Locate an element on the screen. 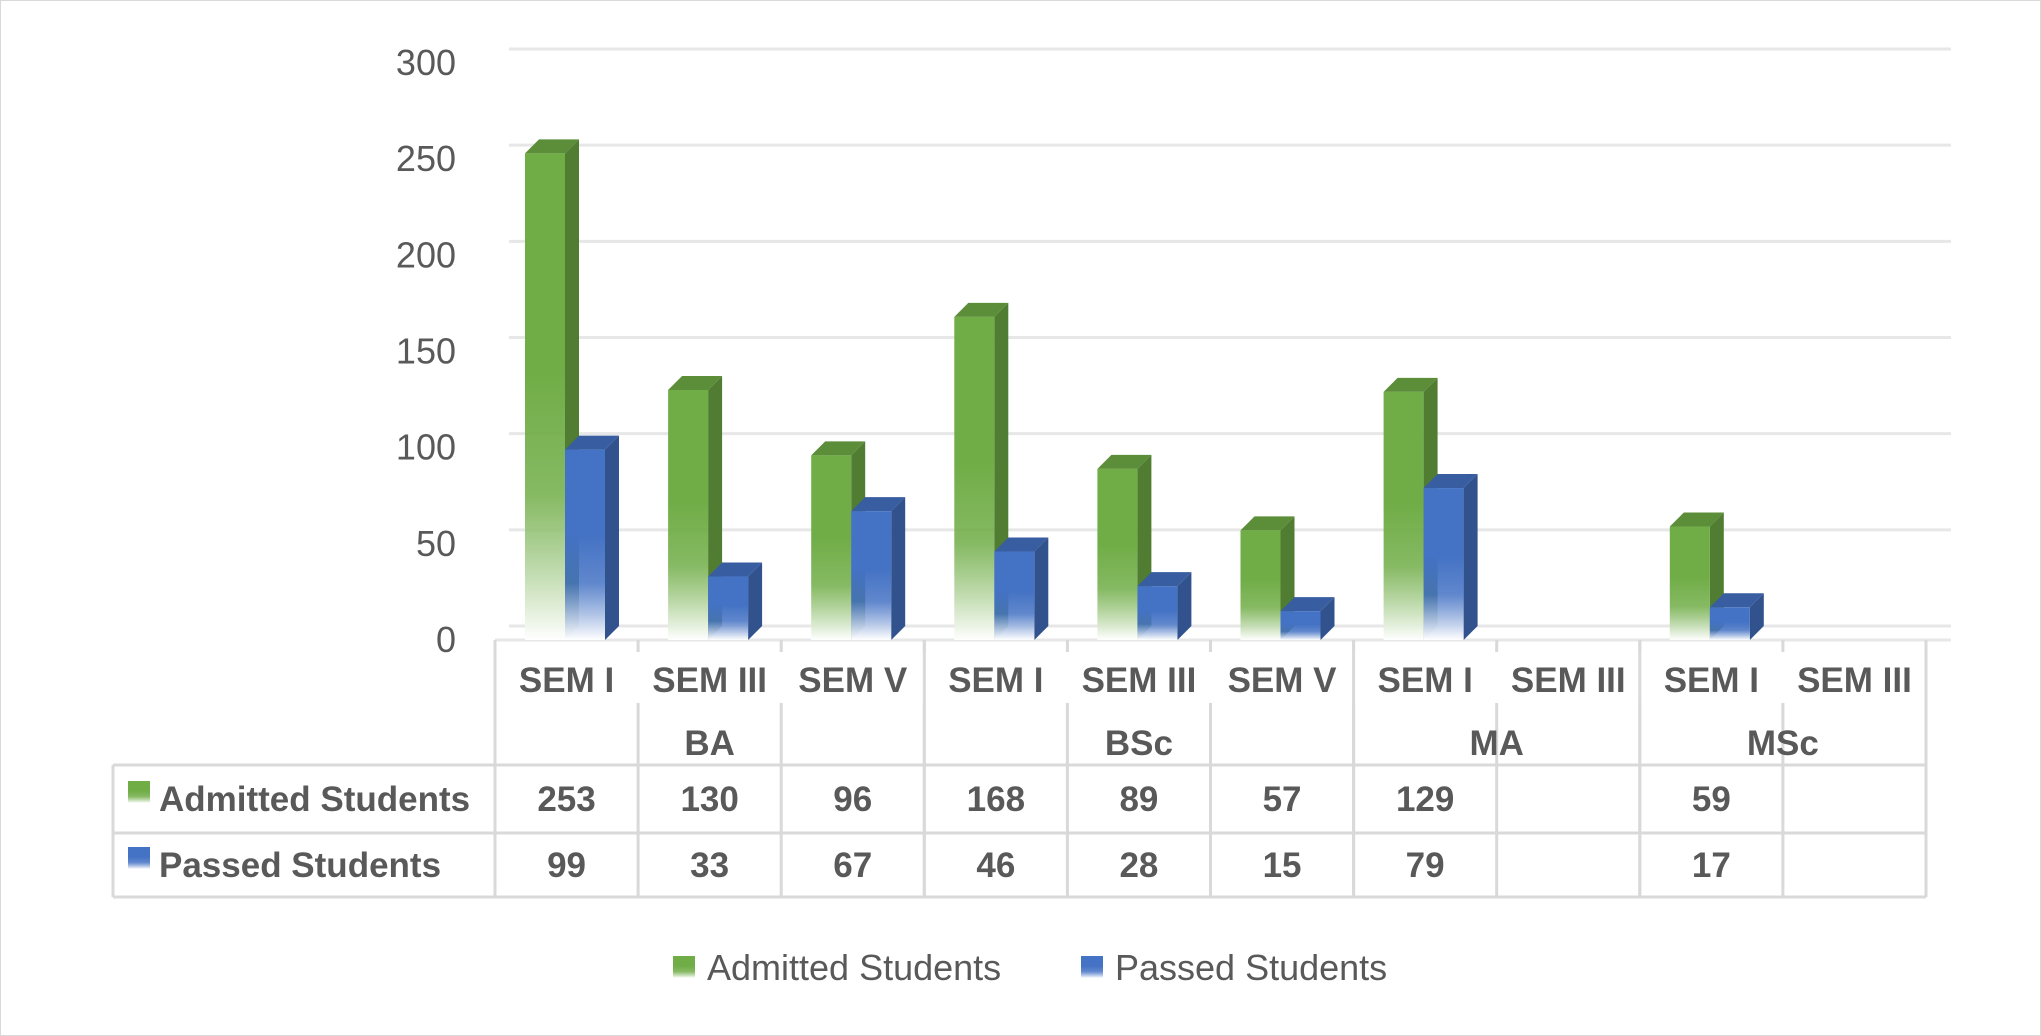 The width and height of the screenshot is (2041, 1036). y-tick-label: 50 is located at coordinates (436, 543).